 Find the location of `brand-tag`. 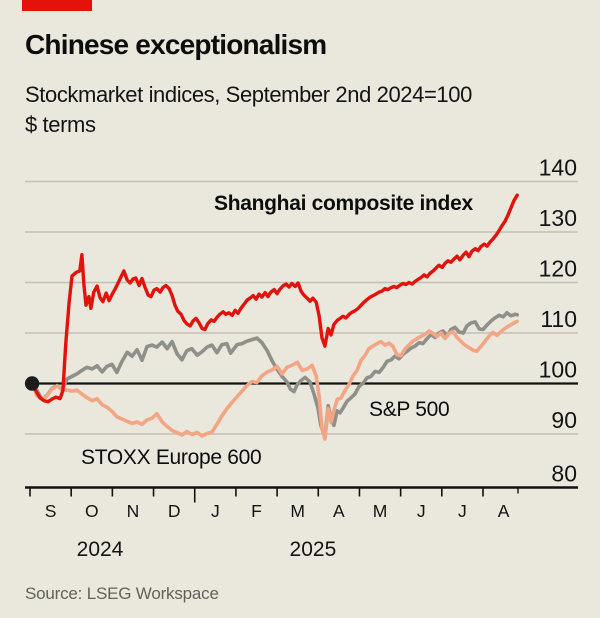

brand-tag is located at coordinates (57, 5).